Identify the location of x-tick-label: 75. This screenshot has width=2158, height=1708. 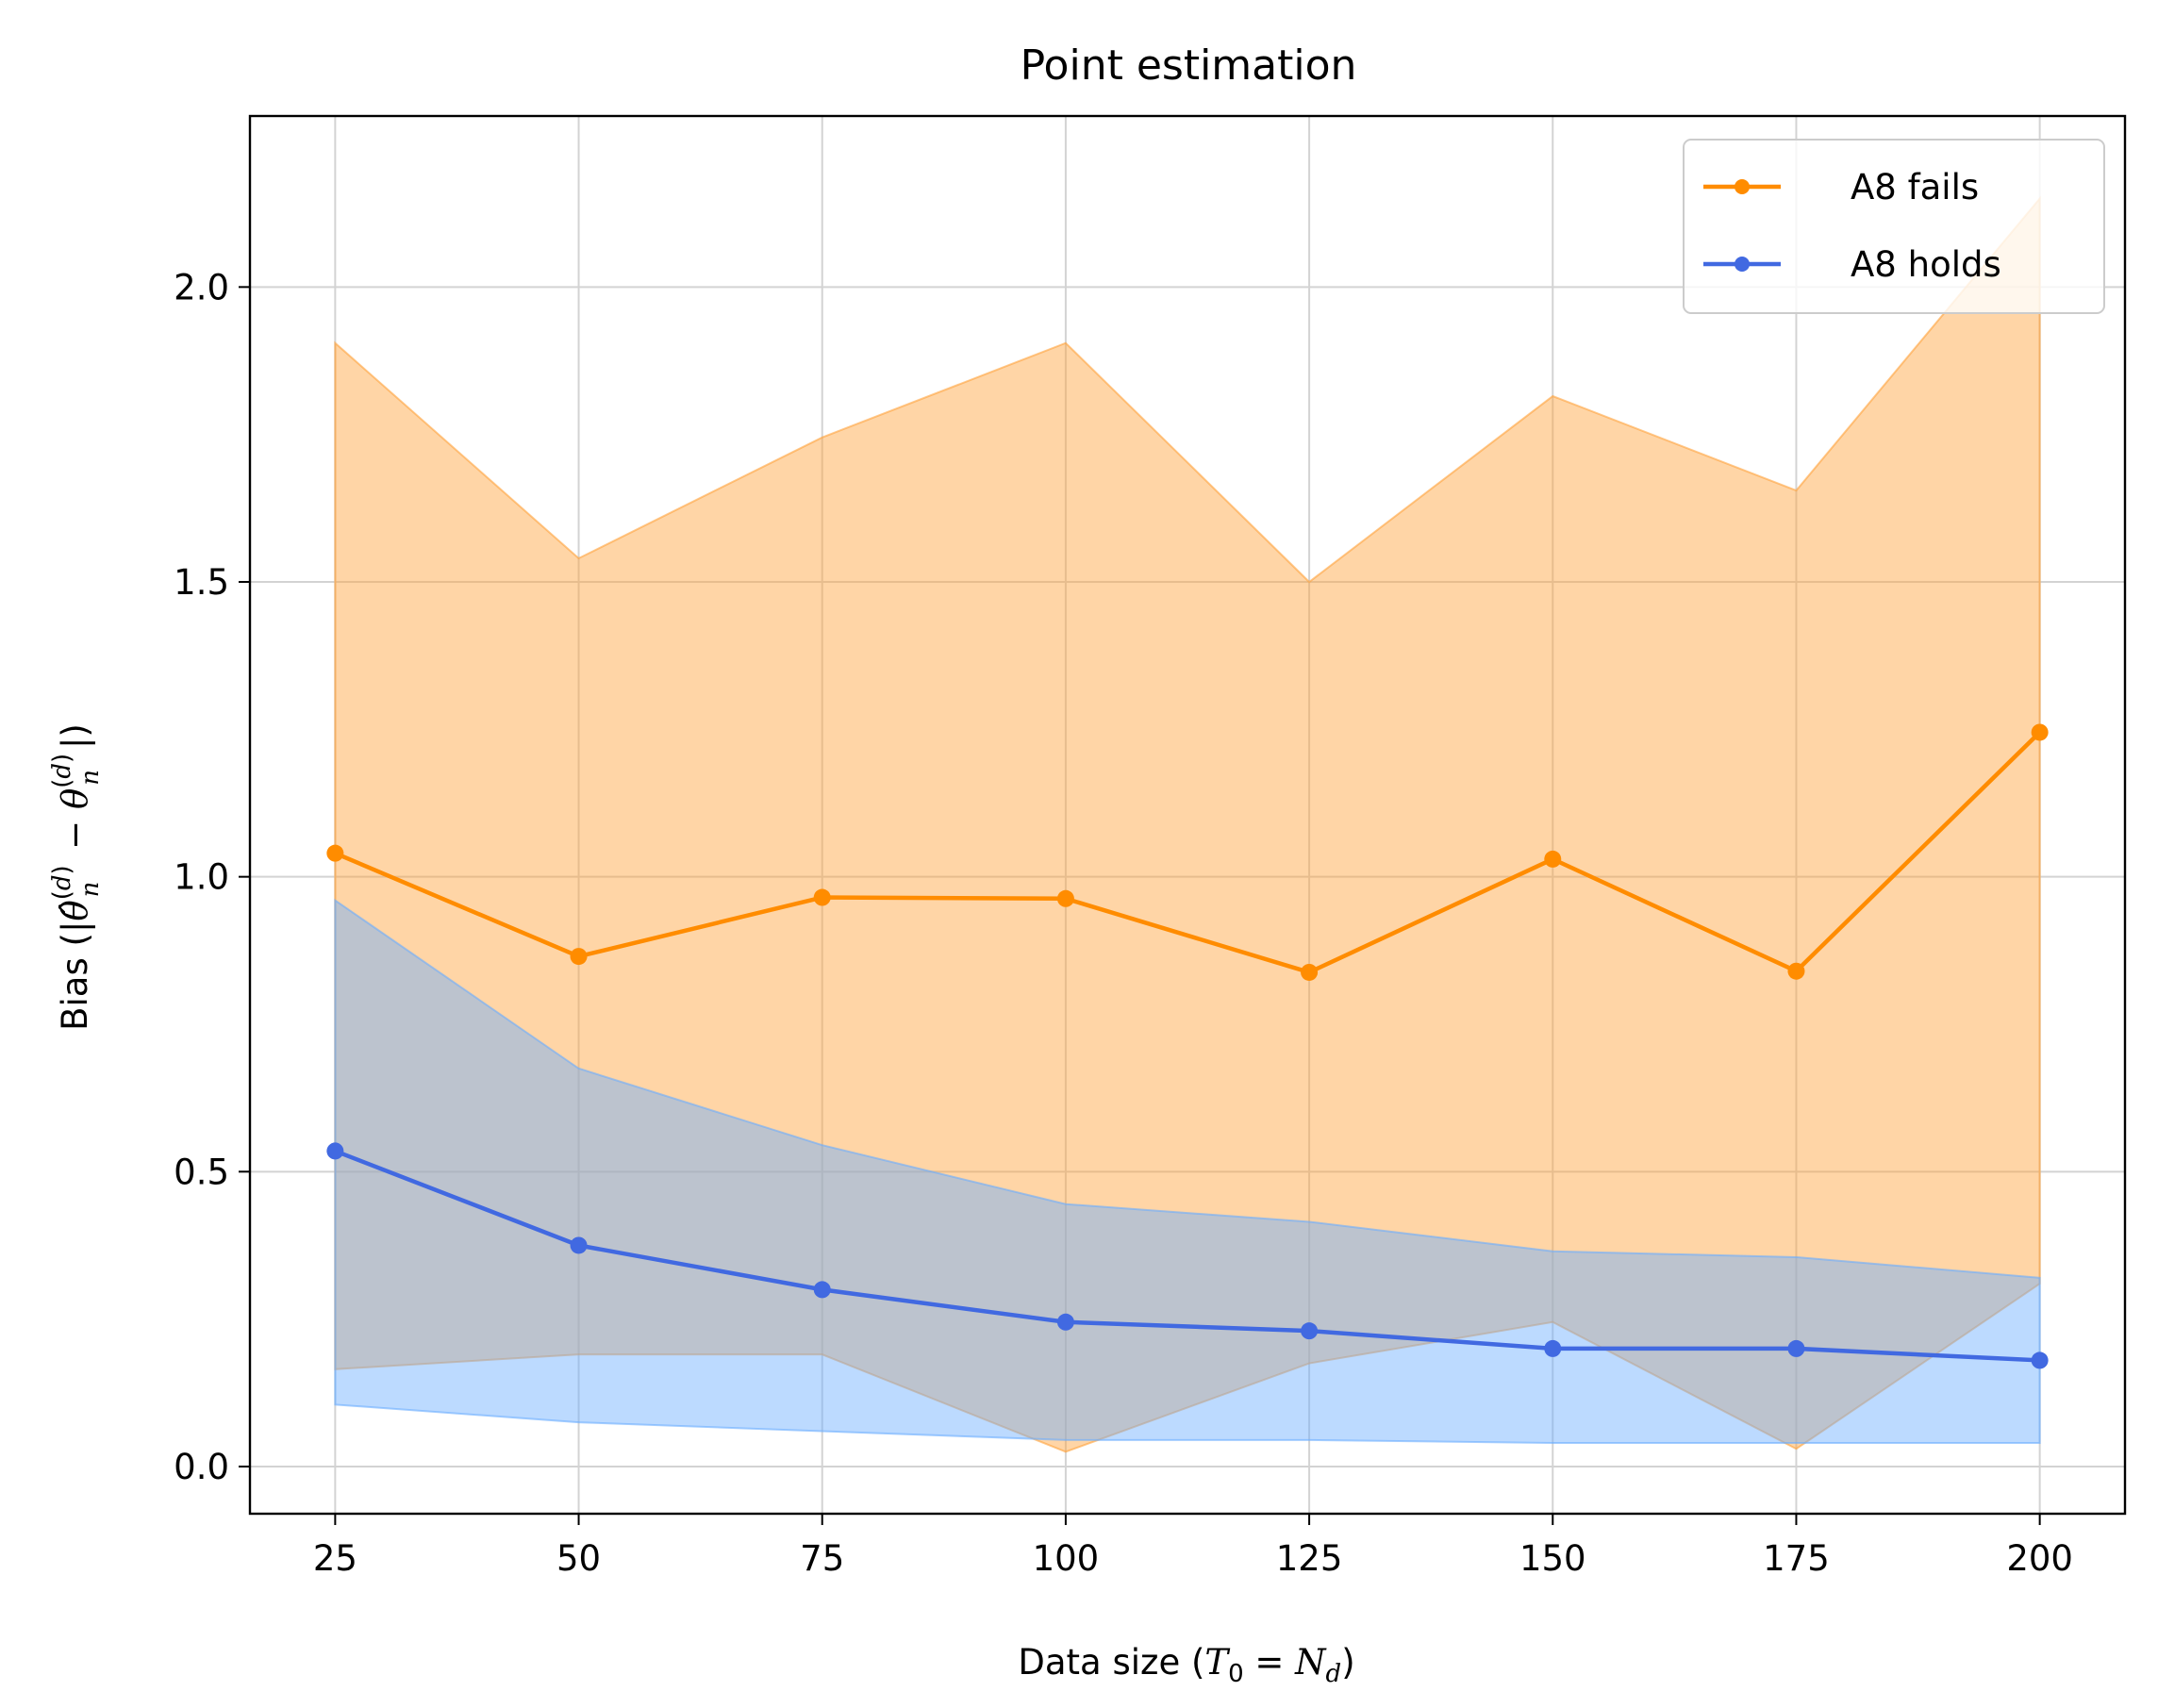
(822, 1558).